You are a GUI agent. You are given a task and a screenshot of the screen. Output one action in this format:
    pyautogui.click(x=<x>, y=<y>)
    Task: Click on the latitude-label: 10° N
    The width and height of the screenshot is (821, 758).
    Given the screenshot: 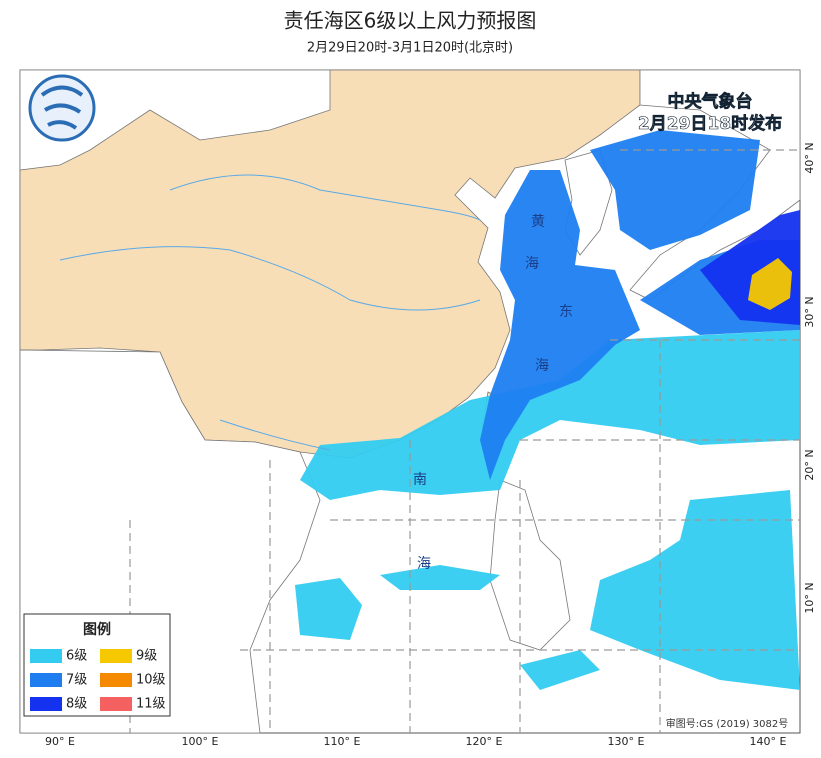 What is the action you would take?
    pyautogui.click(x=809, y=597)
    